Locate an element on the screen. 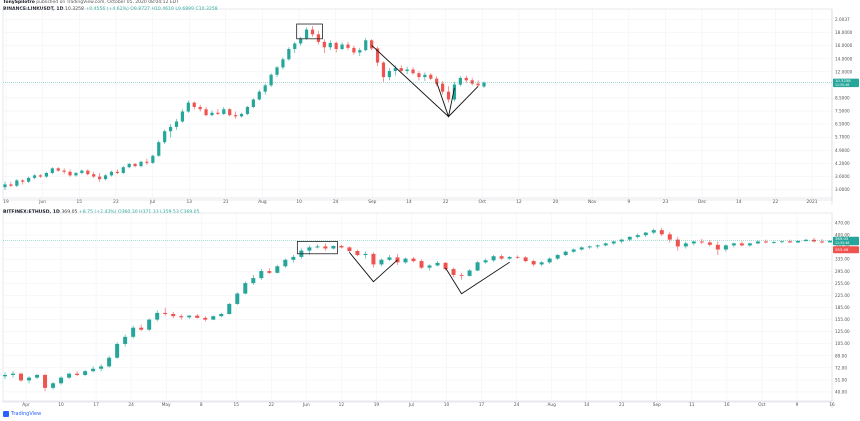 This screenshot has height=421, width=860. panel2-y-tick: 72.00 is located at coordinates (841, 367).